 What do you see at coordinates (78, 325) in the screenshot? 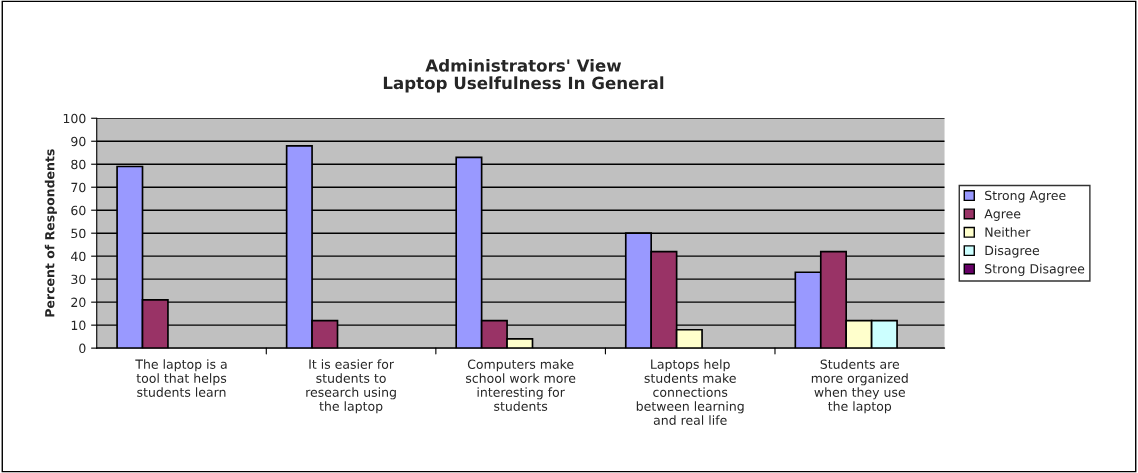
I see `y-tick-label: 10` at bounding box center [78, 325].